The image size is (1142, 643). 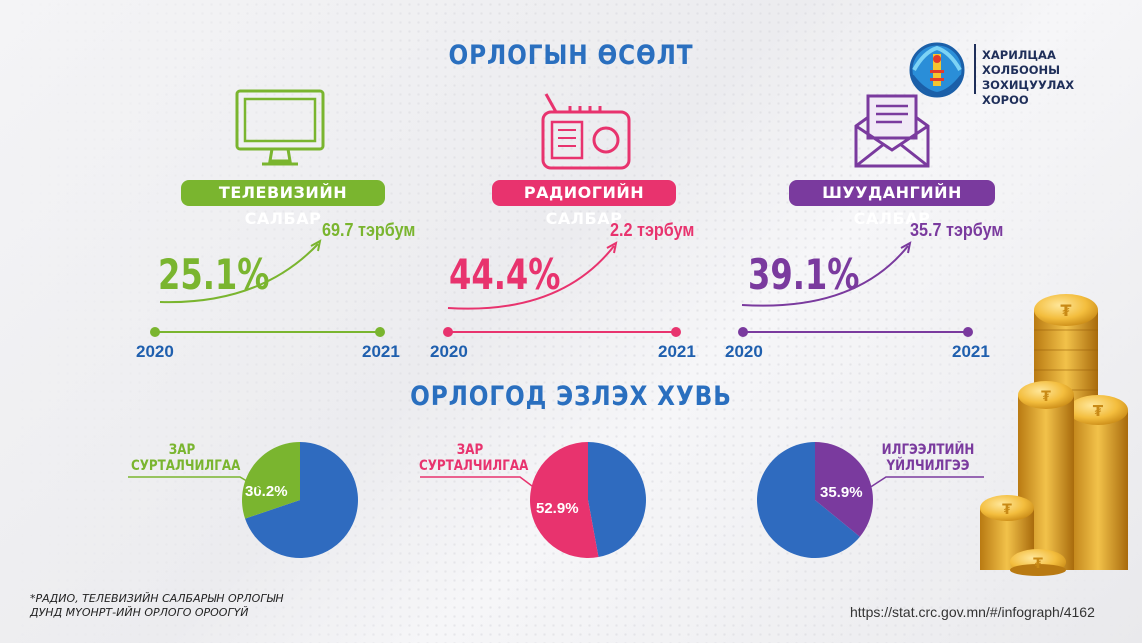 What do you see at coordinates (474, 466) in the screenshot?
I see `radio-pie-label-line2: СУРТАЛЧИЛГАА` at bounding box center [474, 466].